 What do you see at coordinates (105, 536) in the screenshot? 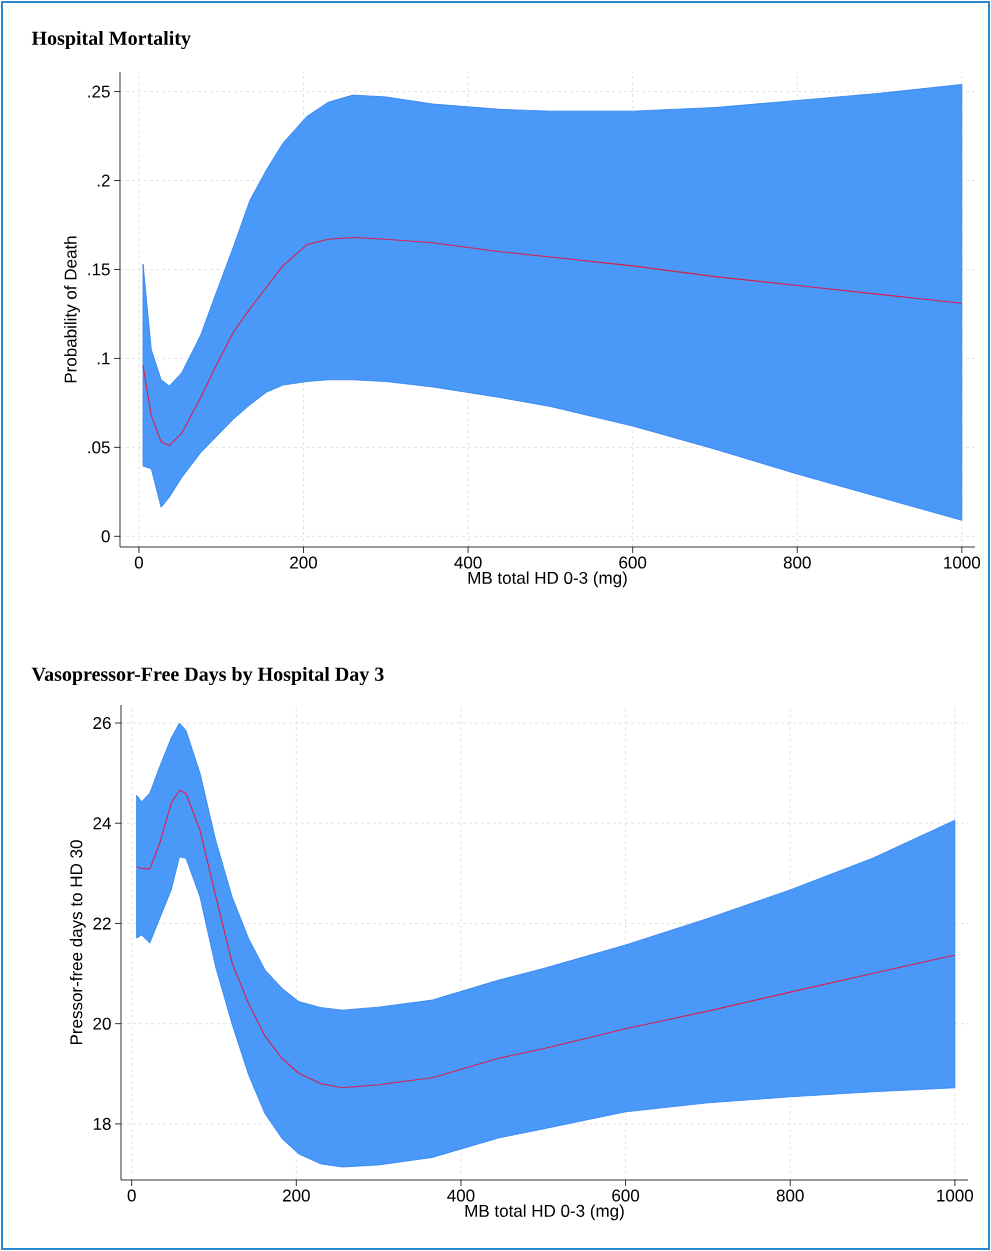
I see `y-tick-label: 0` at bounding box center [105, 536].